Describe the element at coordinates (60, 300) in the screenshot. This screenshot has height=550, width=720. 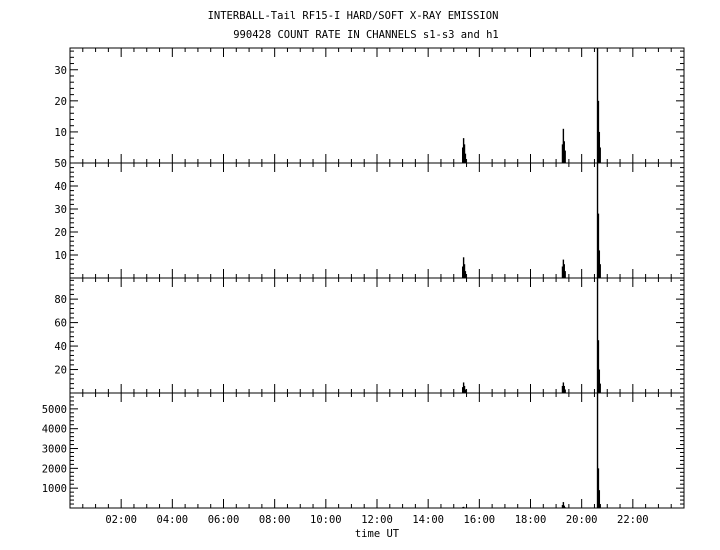
I see `panel-3-ytick-label: 80` at that location.